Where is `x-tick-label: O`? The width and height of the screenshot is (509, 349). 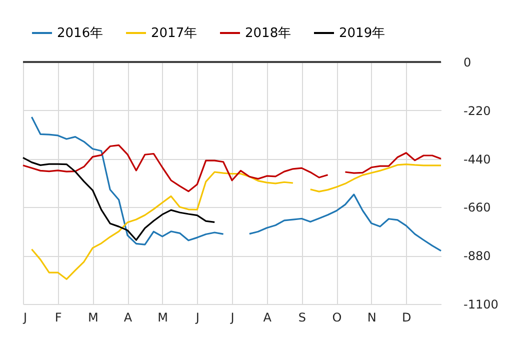 x-tick-label: O is located at coordinates (337, 317).